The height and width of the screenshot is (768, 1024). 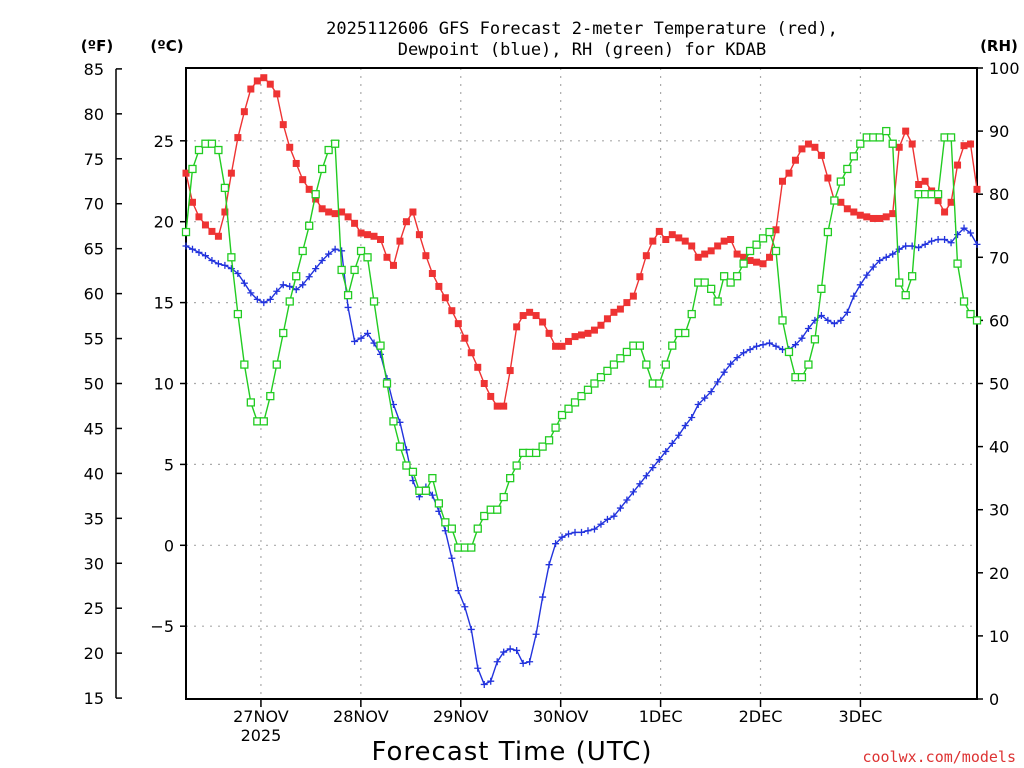 What do you see at coordinates (164, 141) in the screenshot?
I see `celsius-tick-label: 25` at bounding box center [164, 141].